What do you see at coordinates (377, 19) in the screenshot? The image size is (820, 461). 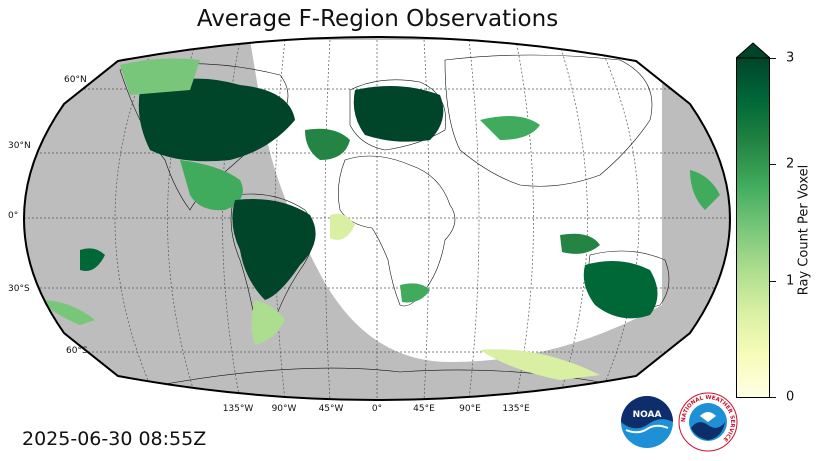 I see `map-title: Average F-Region Observations` at bounding box center [377, 19].